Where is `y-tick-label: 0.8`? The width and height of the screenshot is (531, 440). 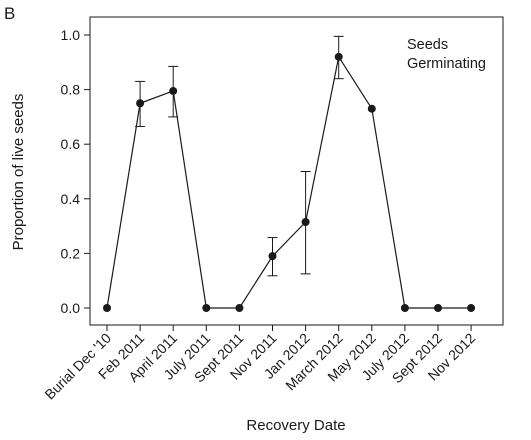 y-tick-label: 0.8 is located at coordinates (71, 90).